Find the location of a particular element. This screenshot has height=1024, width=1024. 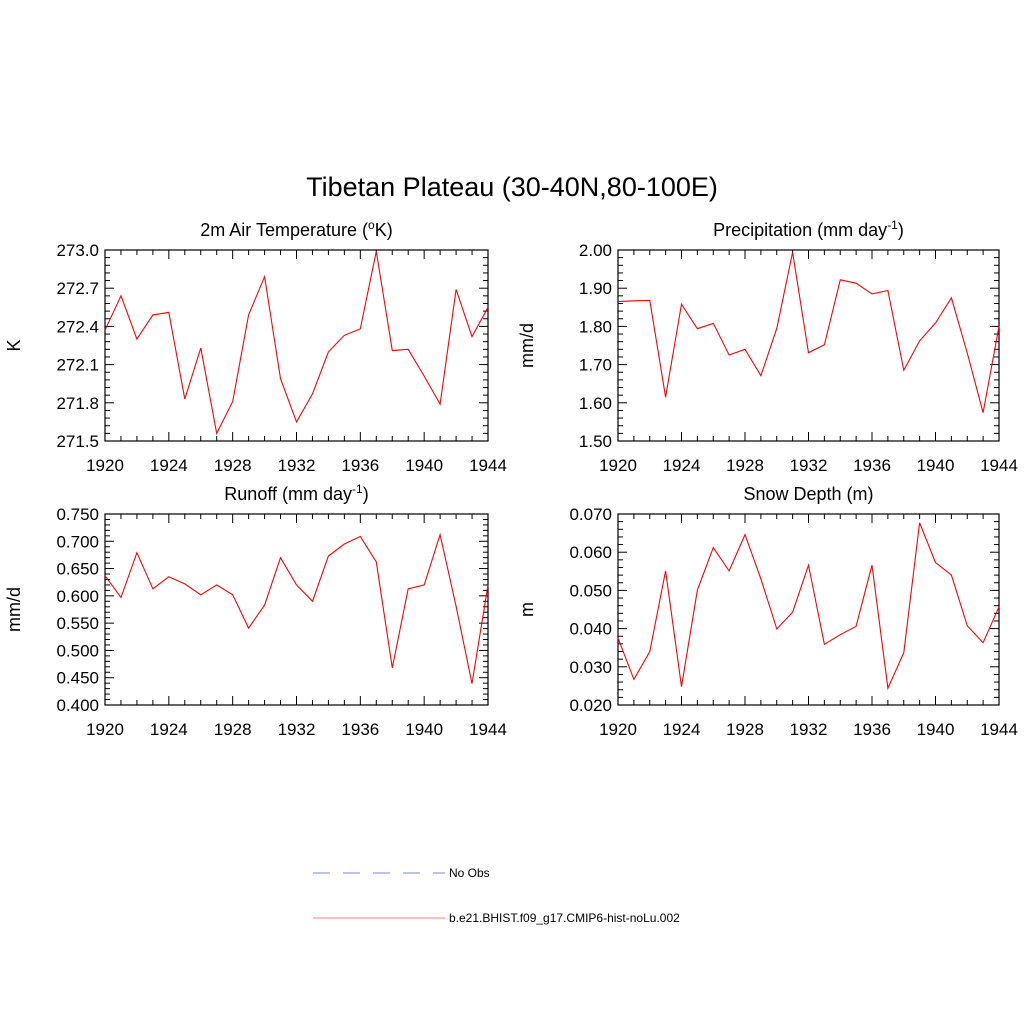

panel-title-tail: K) is located at coordinates (384, 230).